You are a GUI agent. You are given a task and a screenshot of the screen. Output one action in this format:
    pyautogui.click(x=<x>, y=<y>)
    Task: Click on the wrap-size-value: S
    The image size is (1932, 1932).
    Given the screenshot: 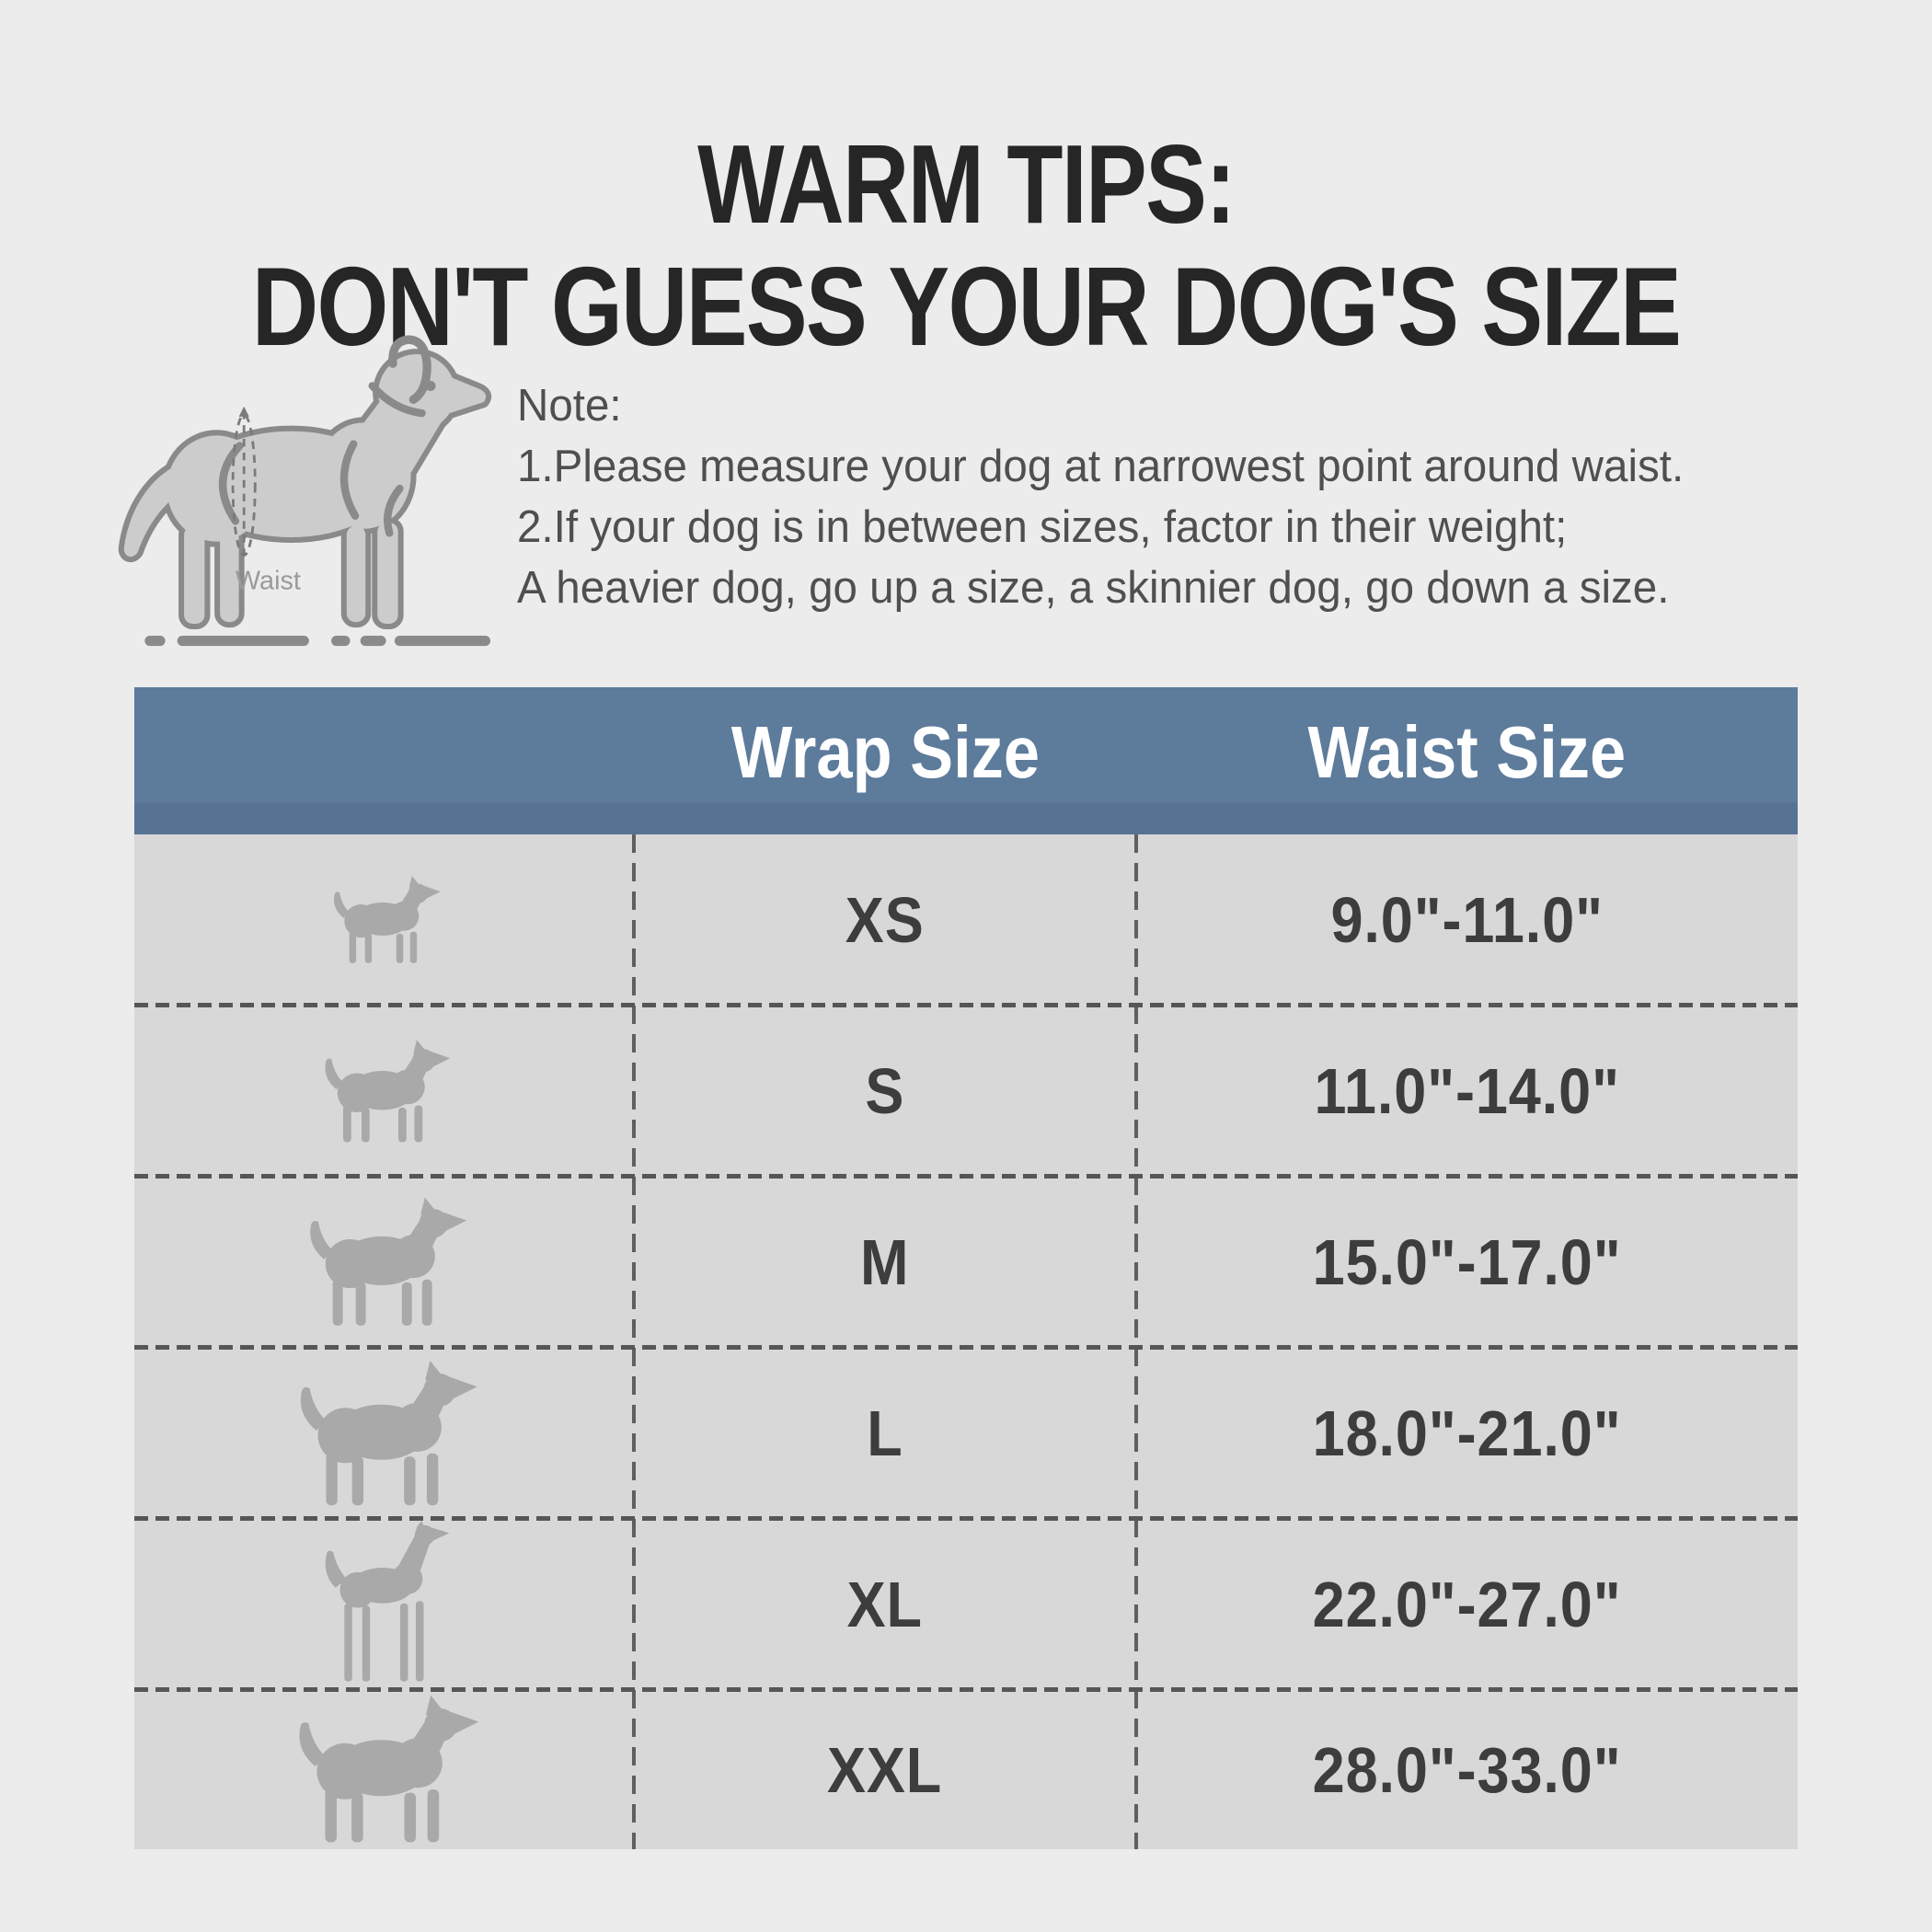 What is the action you would take?
    pyautogui.click(x=885, y=1091)
    